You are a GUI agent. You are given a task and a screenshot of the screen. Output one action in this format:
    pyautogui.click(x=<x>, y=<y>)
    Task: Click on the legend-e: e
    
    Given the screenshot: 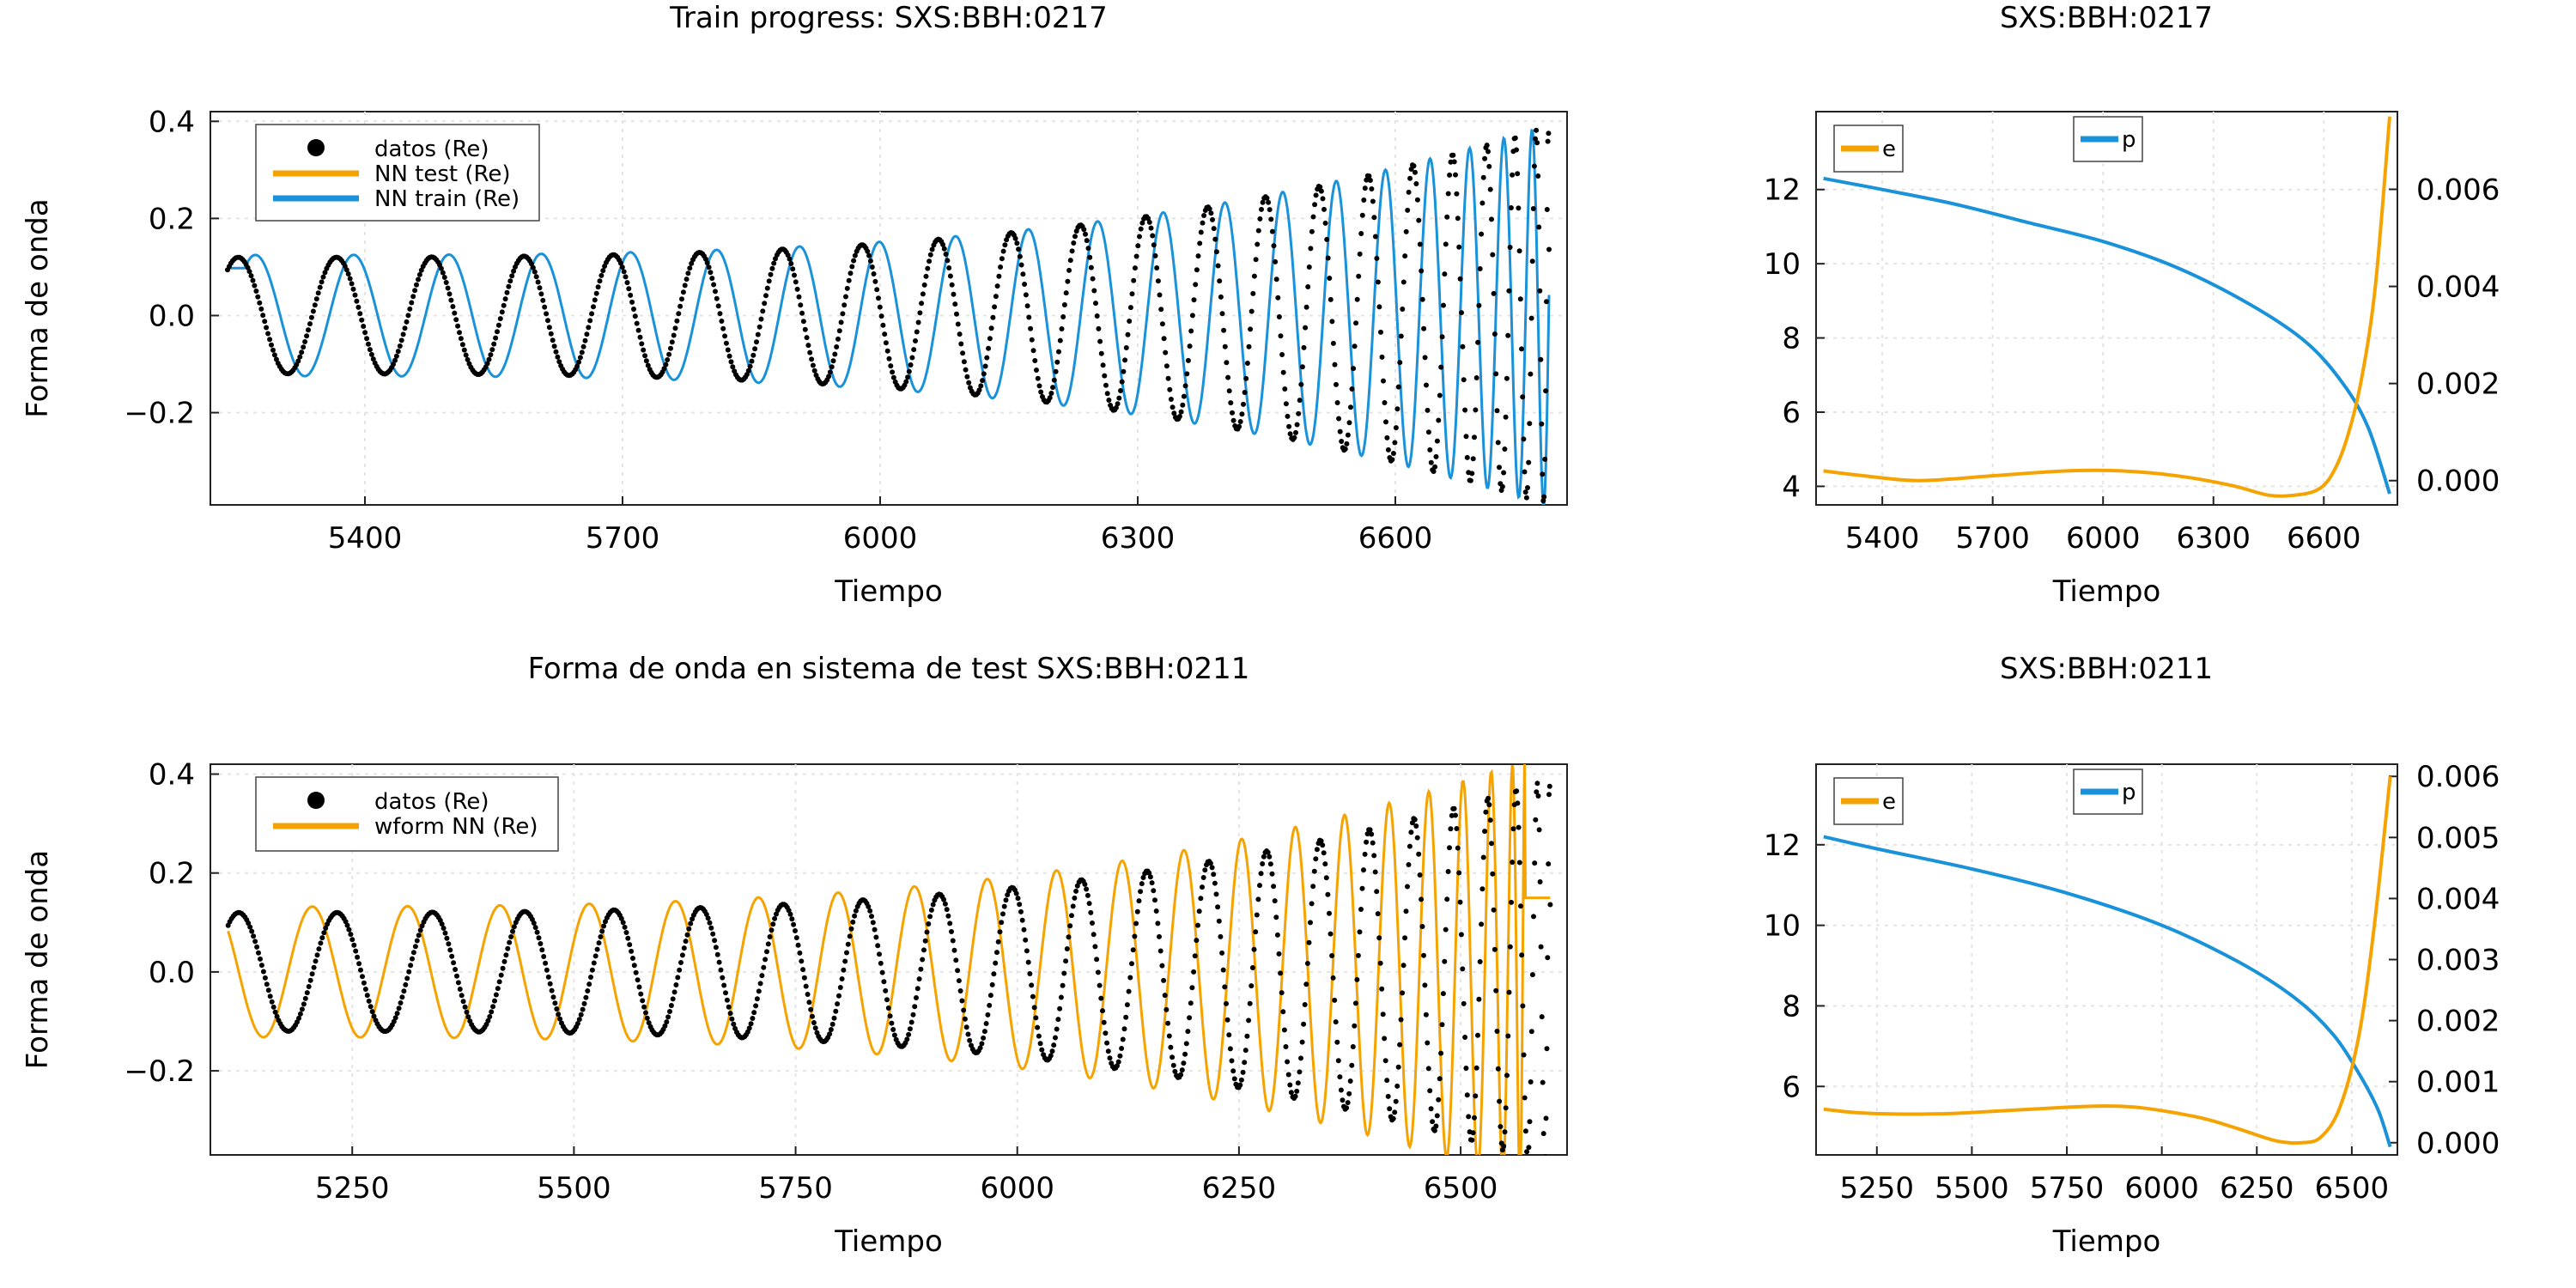 What is the action you would take?
    pyautogui.click(x=1868, y=149)
    